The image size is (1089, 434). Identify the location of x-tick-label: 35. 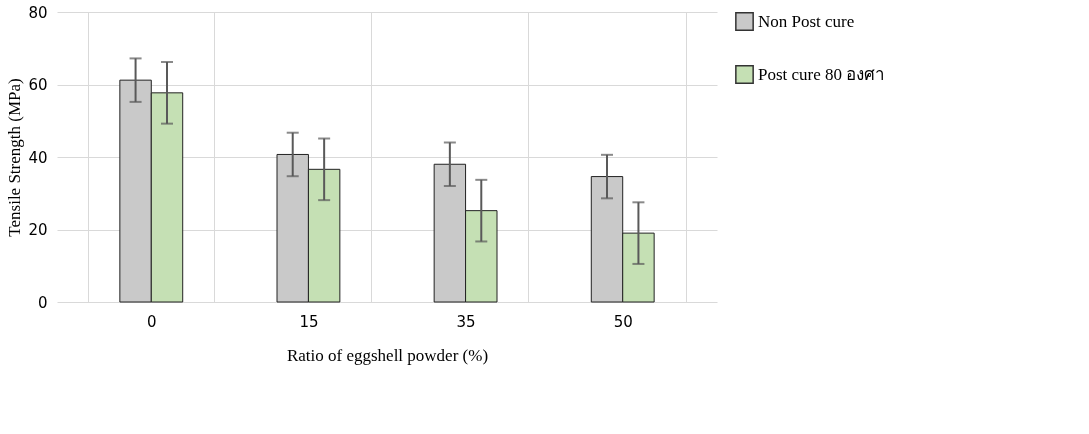
(466, 321).